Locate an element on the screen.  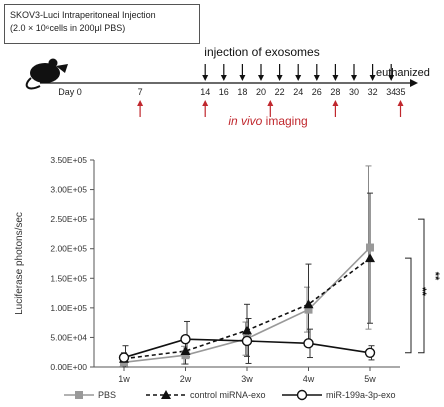
mouse-body is located at coordinates (45, 73).